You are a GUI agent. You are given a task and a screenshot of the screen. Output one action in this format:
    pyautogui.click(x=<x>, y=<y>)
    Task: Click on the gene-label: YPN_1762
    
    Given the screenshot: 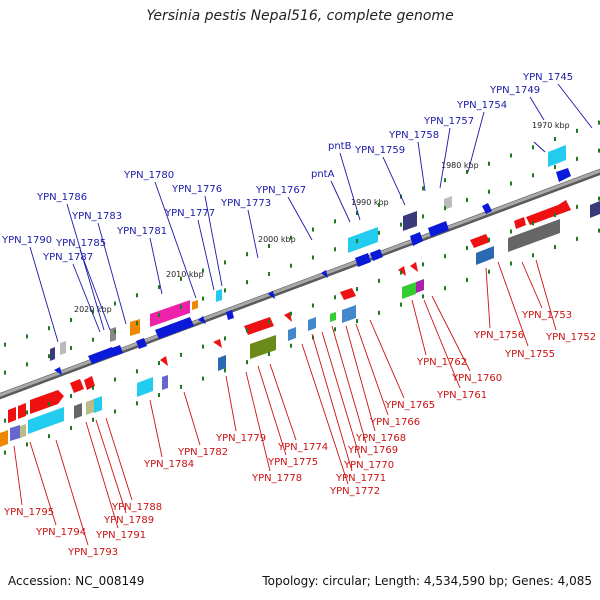 What is the action you would take?
    pyautogui.click(x=441, y=362)
    